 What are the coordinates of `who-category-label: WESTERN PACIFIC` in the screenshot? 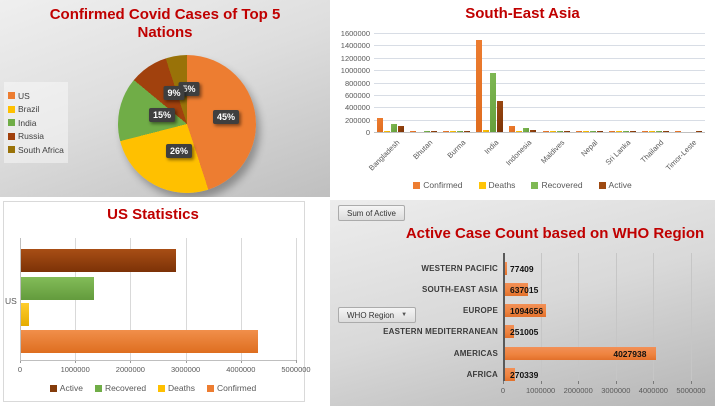 It's located at (459, 268).